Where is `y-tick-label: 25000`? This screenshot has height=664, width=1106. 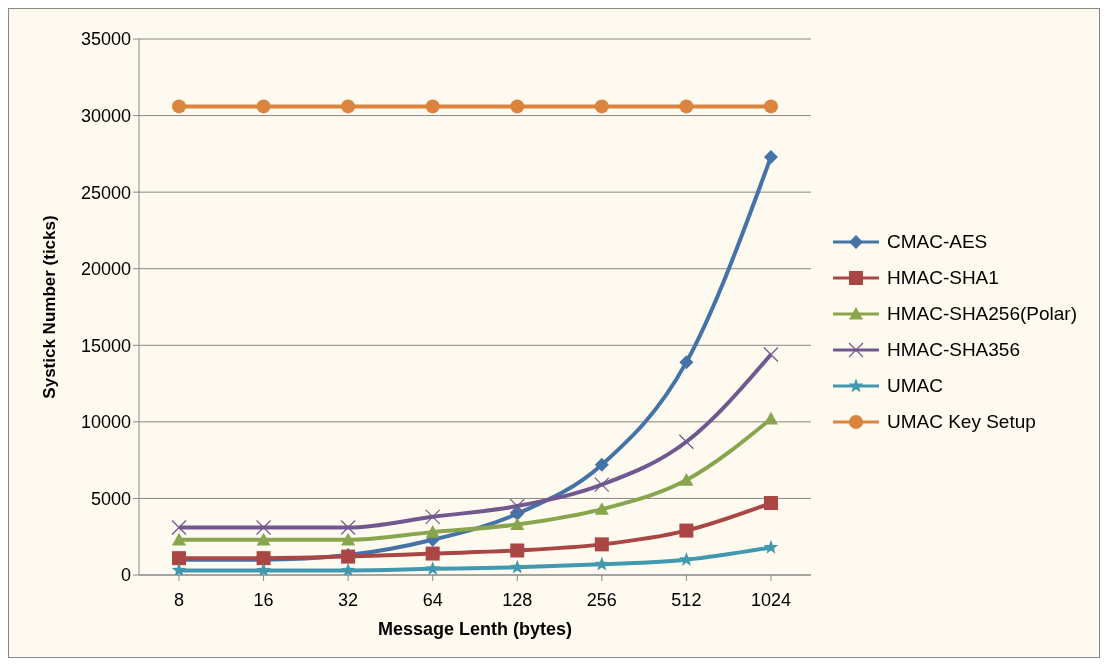 y-tick-label: 25000 is located at coordinates (105, 192).